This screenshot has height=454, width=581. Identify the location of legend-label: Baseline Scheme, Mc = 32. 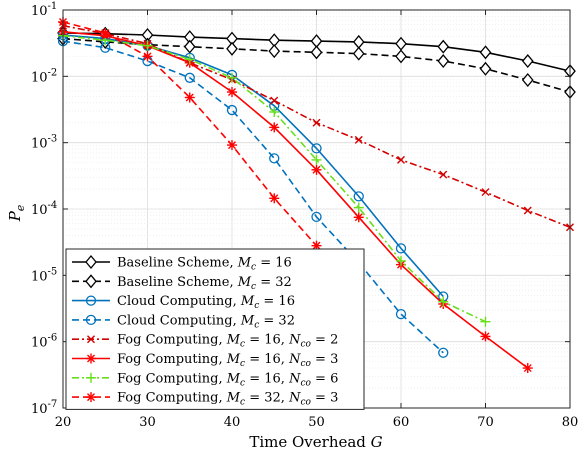
(204, 283).